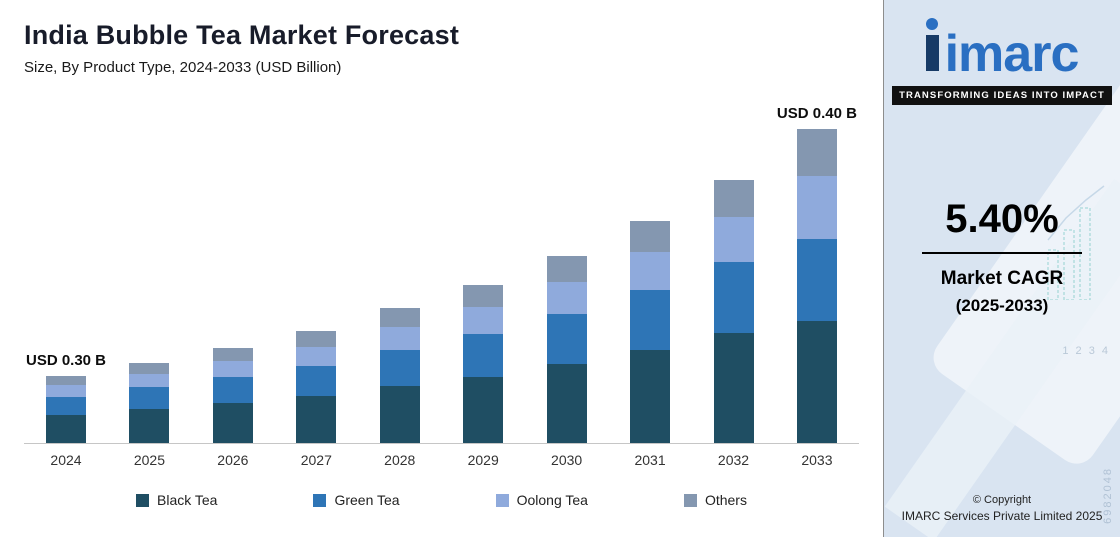 The height and width of the screenshot is (537, 1120). I want to click on legend-label-black-tea: Black Tea, so click(187, 500).